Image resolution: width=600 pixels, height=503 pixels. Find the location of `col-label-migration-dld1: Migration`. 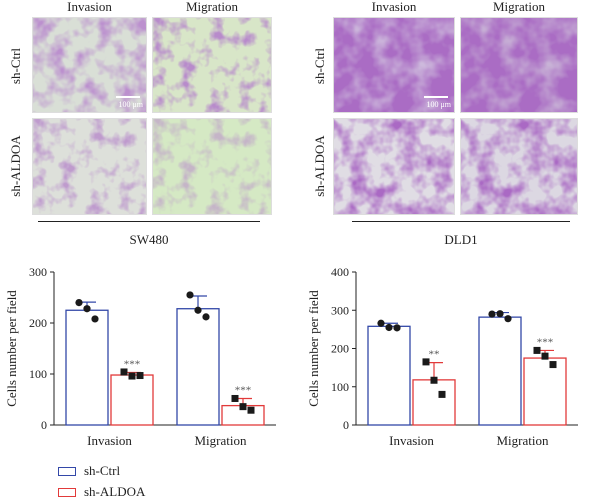

col-label-migration-dld1: Migration is located at coordinates (519, 7).